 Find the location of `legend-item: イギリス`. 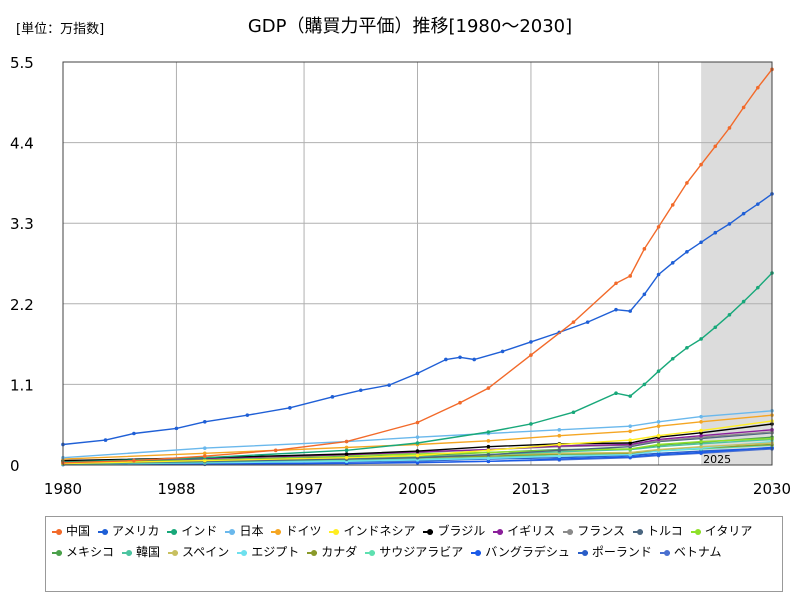

legend-item: イギリス is located at coordinates (524, 531).